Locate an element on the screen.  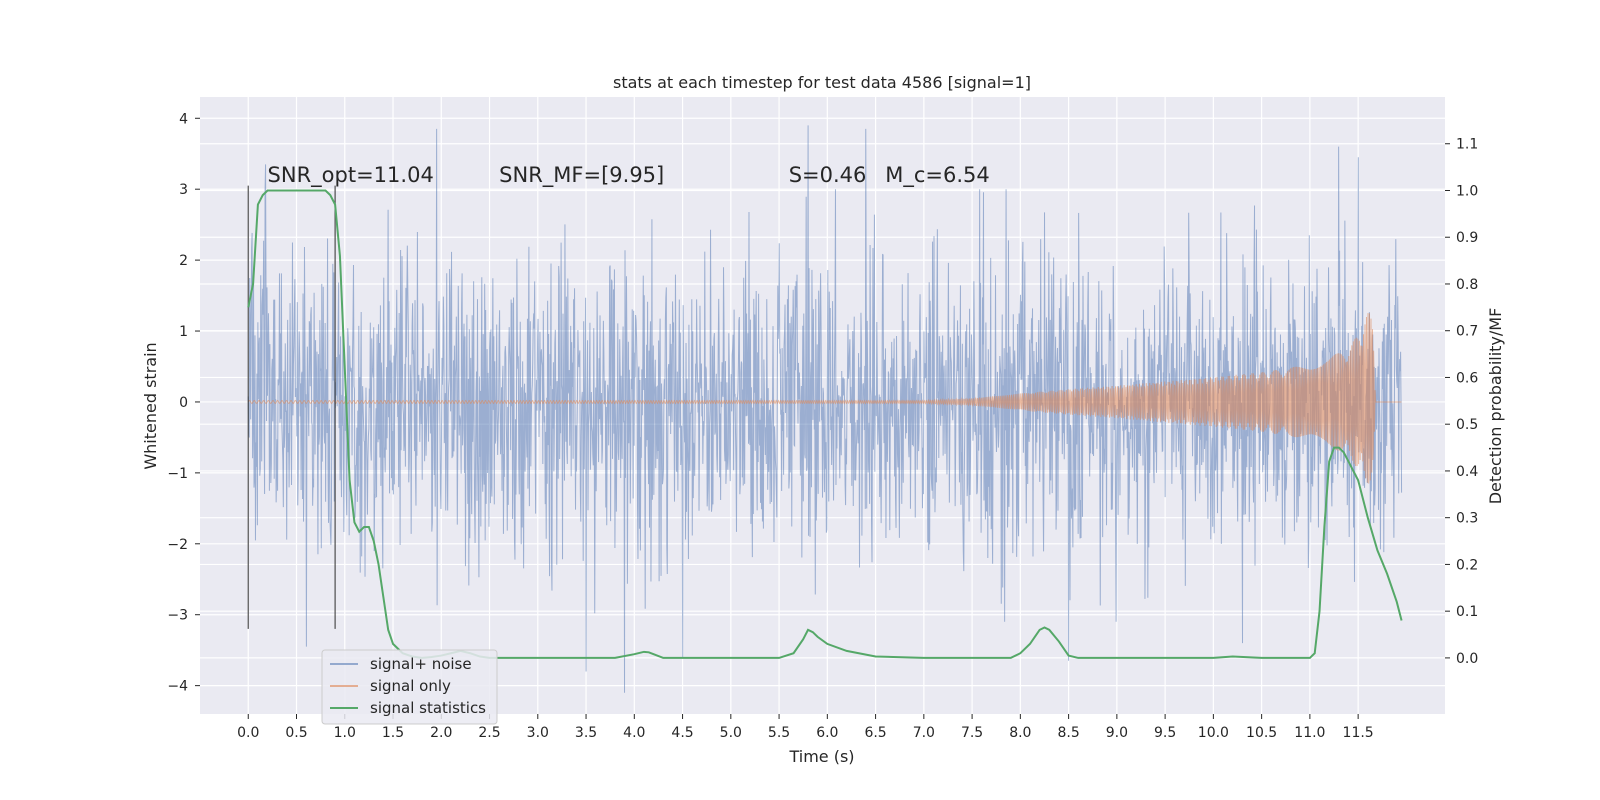
y-tick-label: −1 is located at coordinates (177, 474).